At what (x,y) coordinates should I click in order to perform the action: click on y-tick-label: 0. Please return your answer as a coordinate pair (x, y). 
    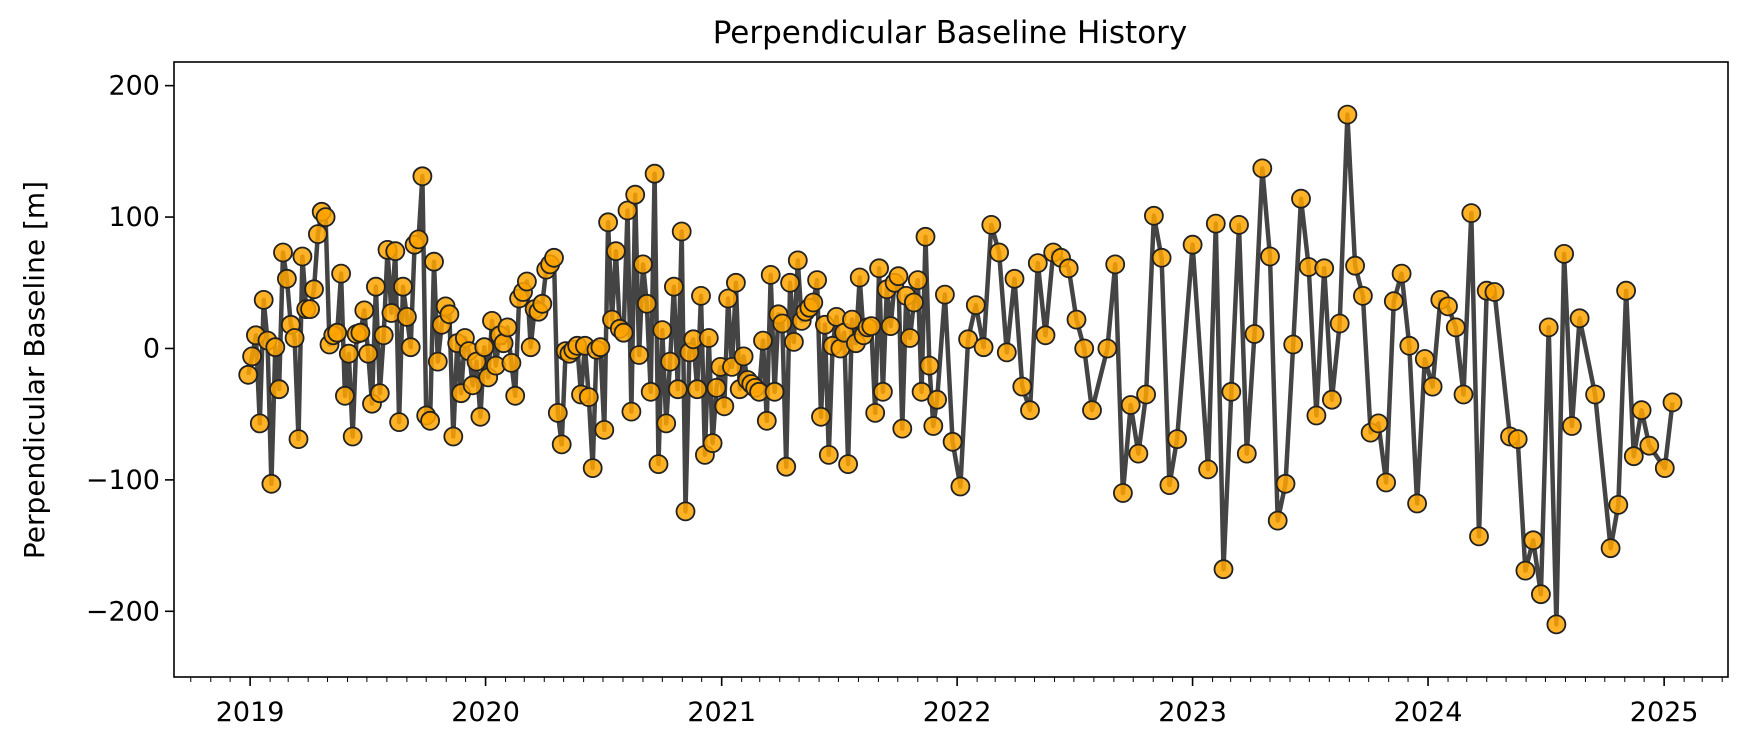
    Looking at the image, I should click on (151, 348).